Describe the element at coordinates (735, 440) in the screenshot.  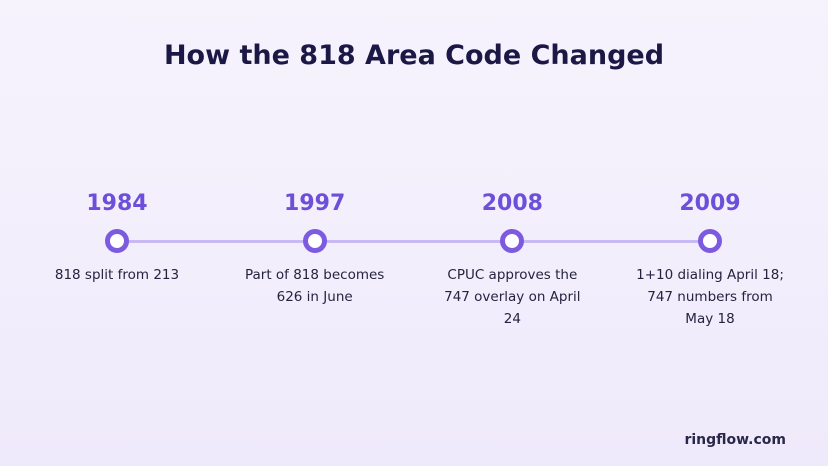
I see `brand: ringflow.com` at that location.